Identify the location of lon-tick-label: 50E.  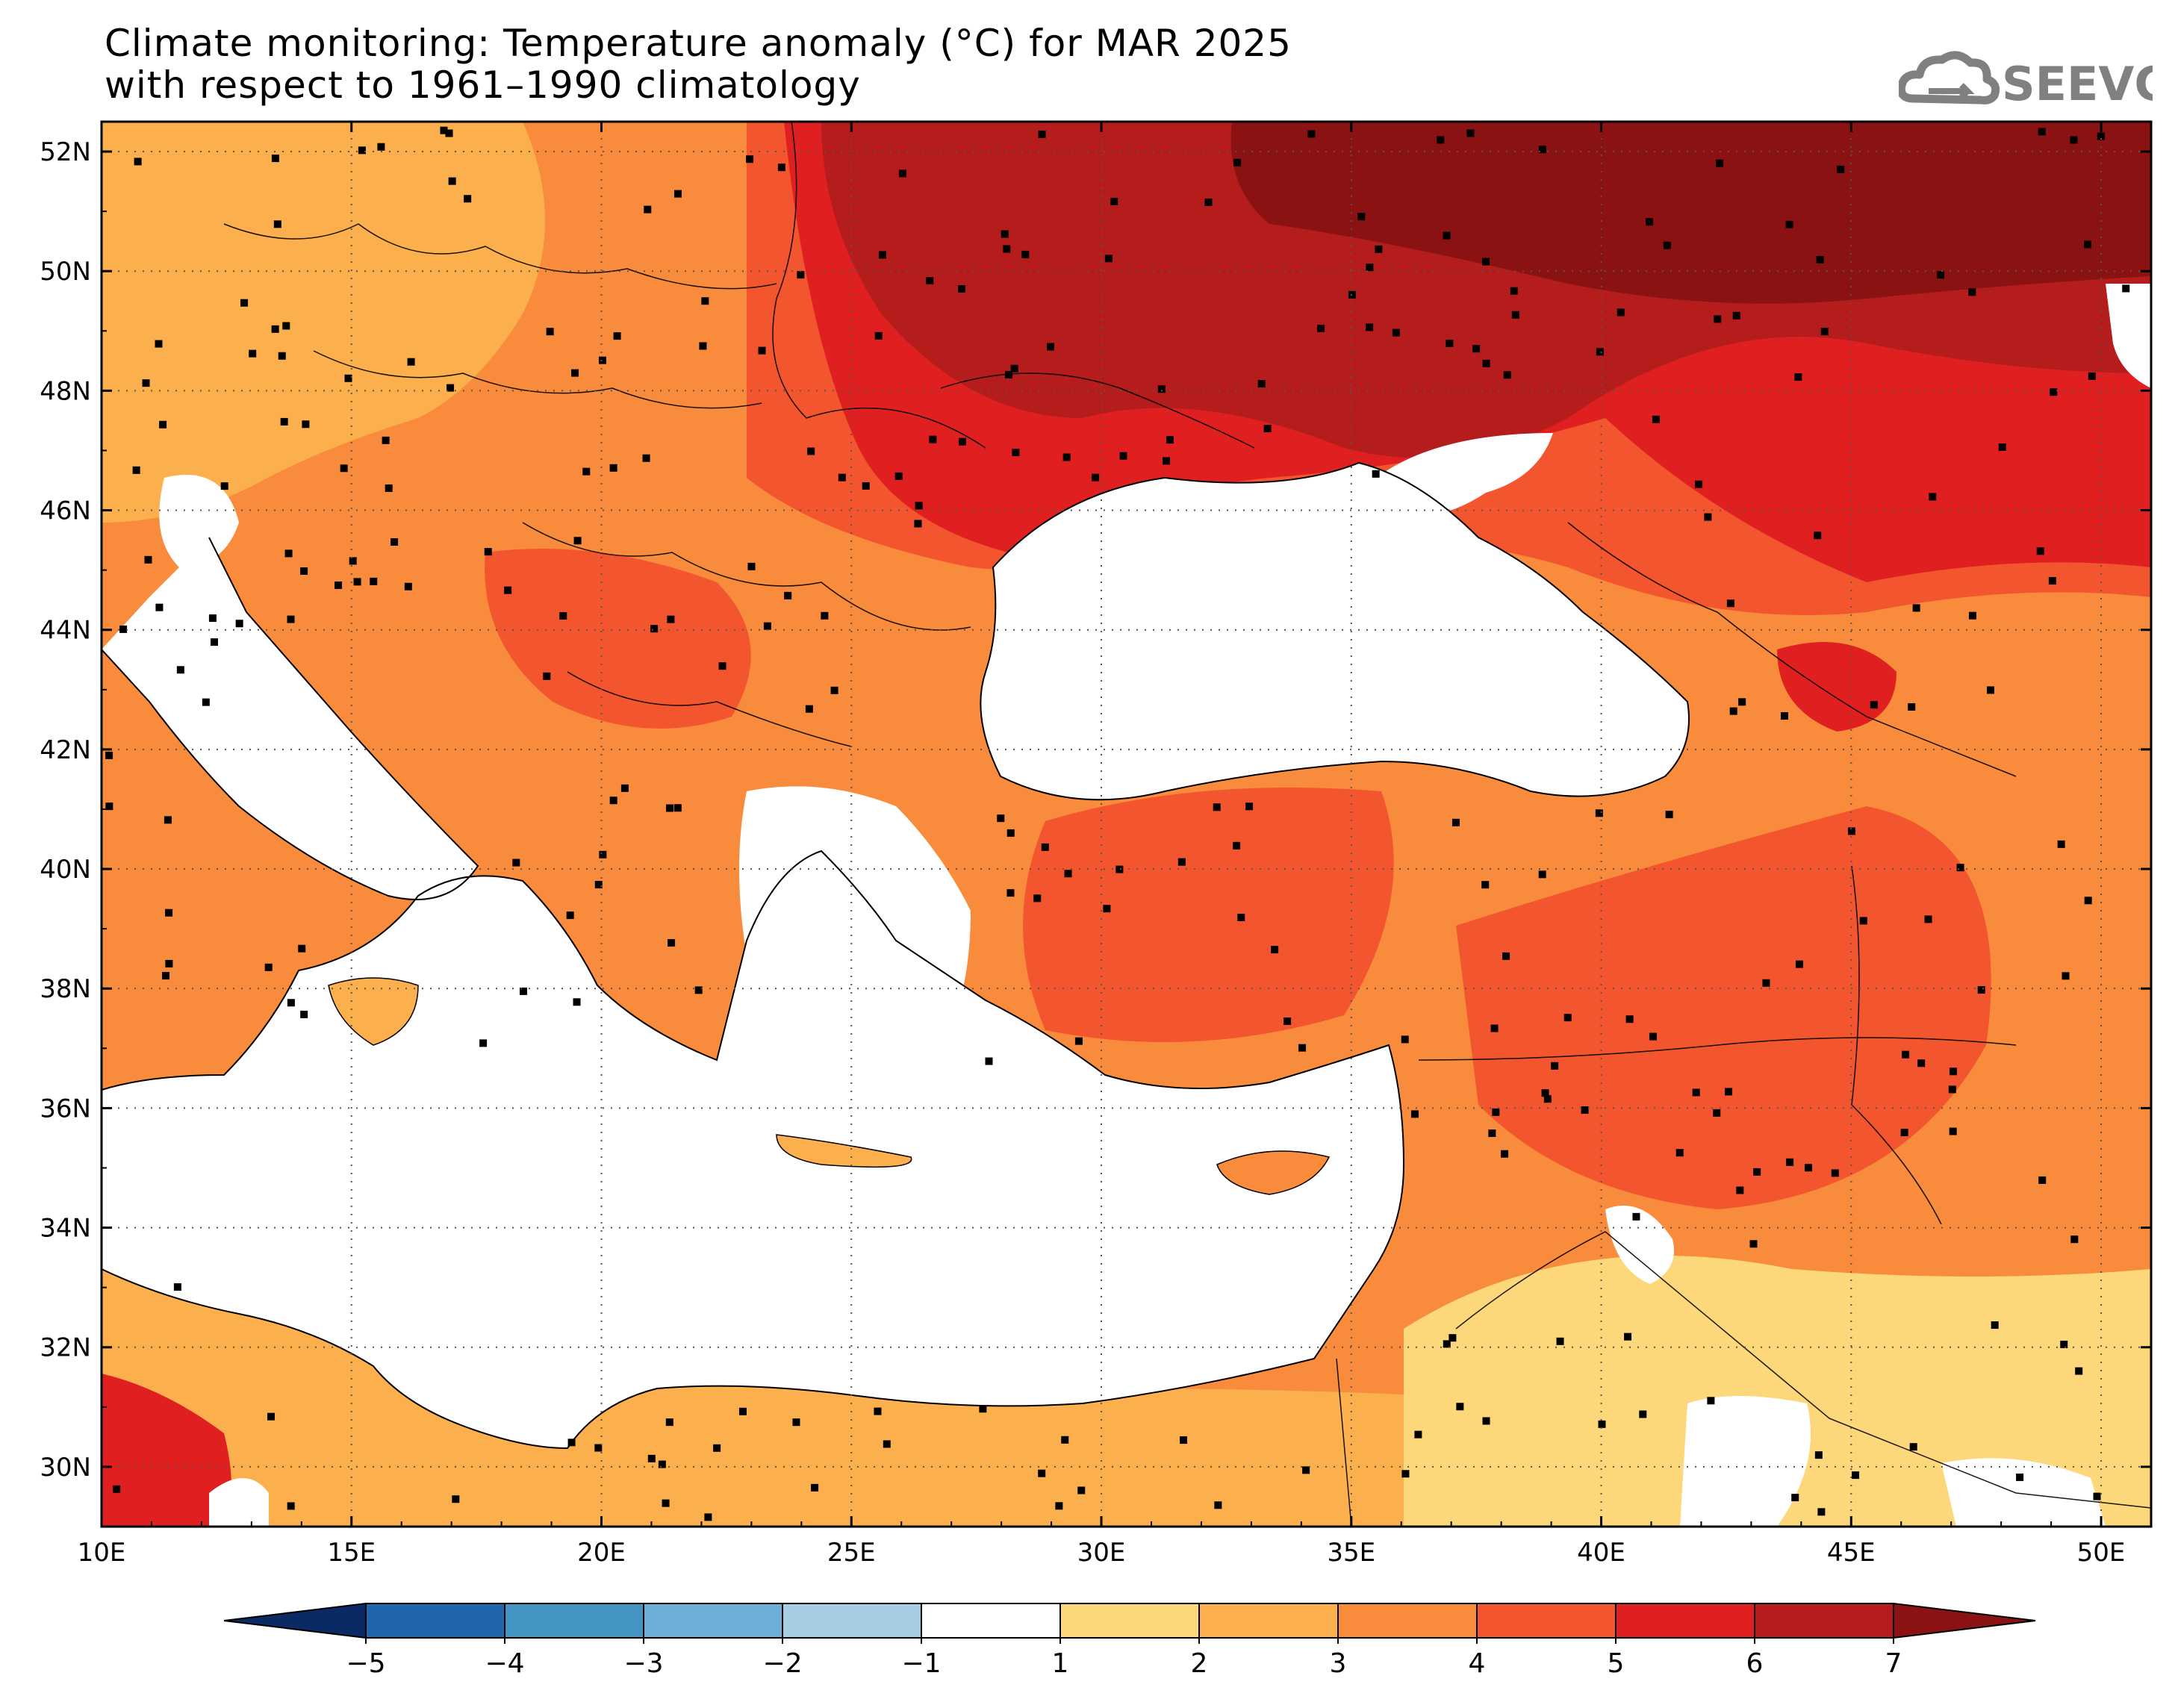
(2101, 1553).